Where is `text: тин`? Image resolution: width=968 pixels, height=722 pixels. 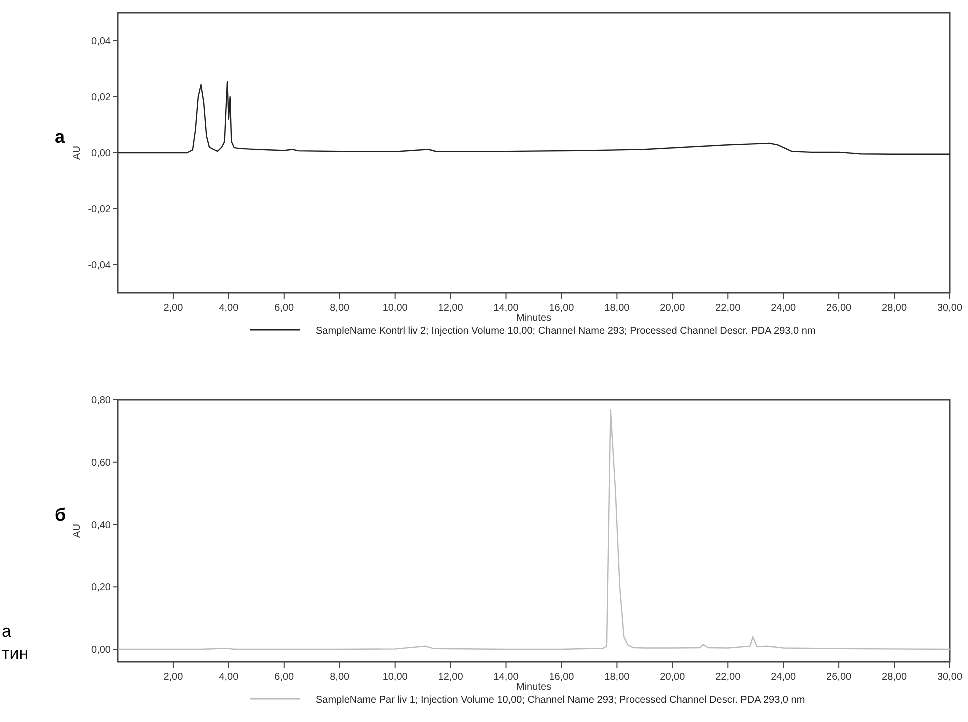
text: тин is located at coordinates (15, 653).